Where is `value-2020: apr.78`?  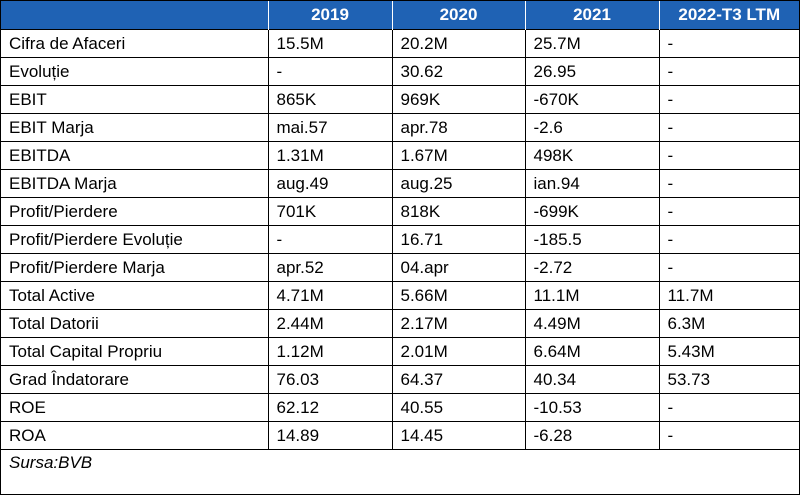
value-2020: apr.78 is located at coordinates (459, 127).